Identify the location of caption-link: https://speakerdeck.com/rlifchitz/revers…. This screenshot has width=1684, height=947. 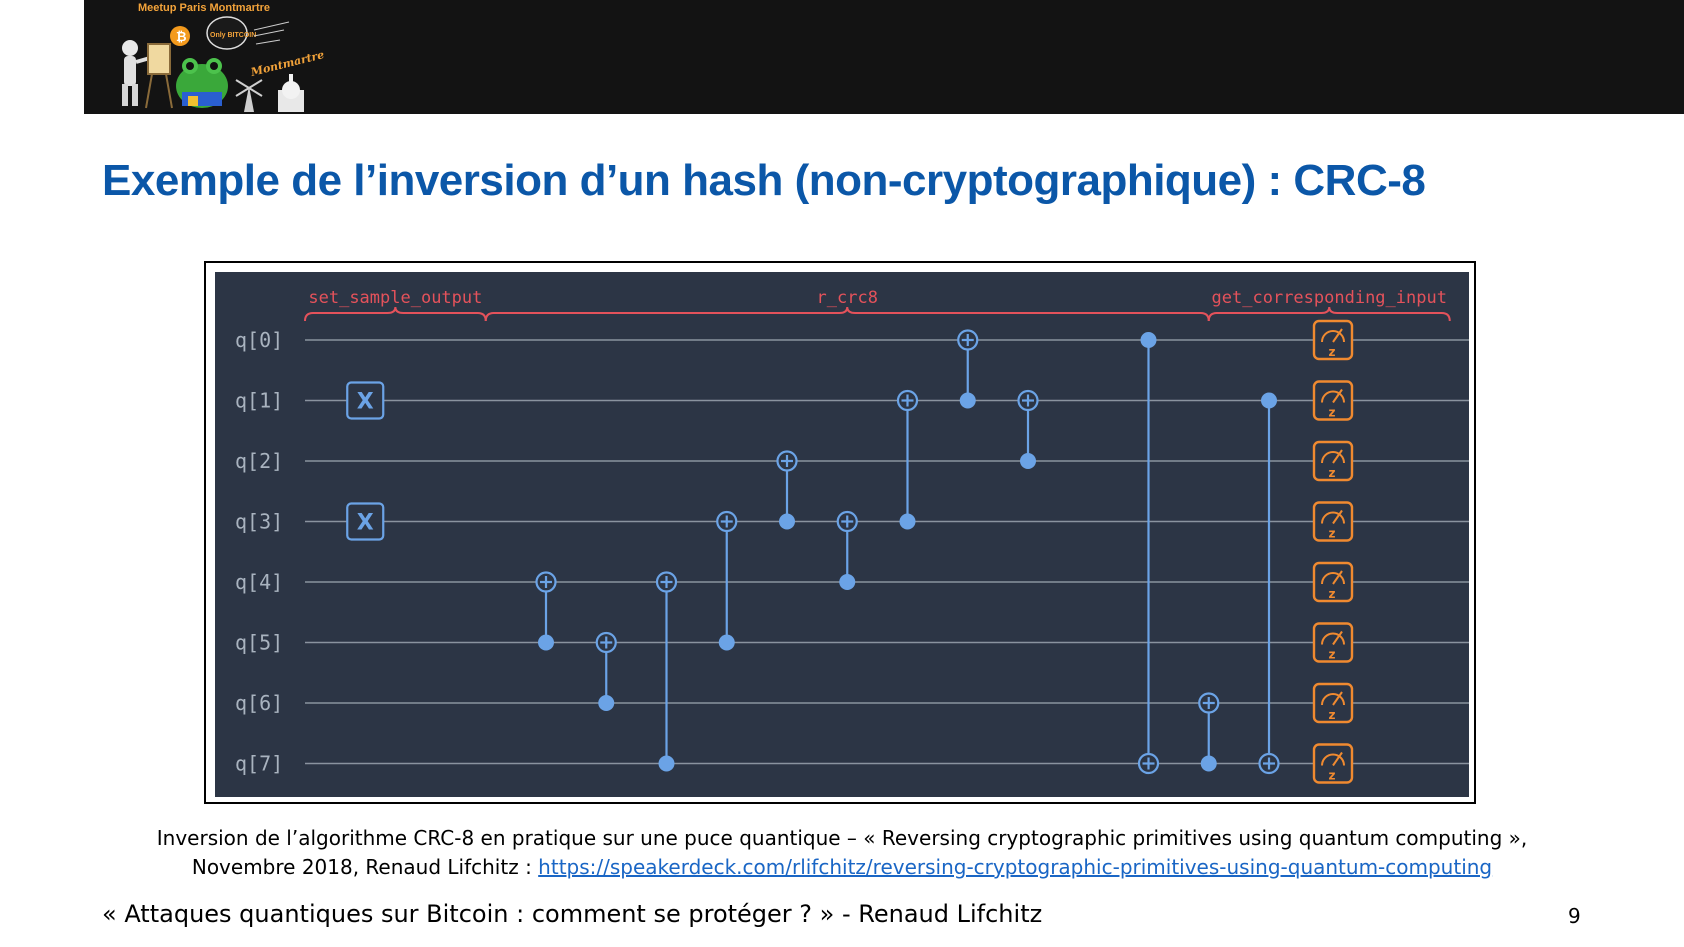
(1015, 867).